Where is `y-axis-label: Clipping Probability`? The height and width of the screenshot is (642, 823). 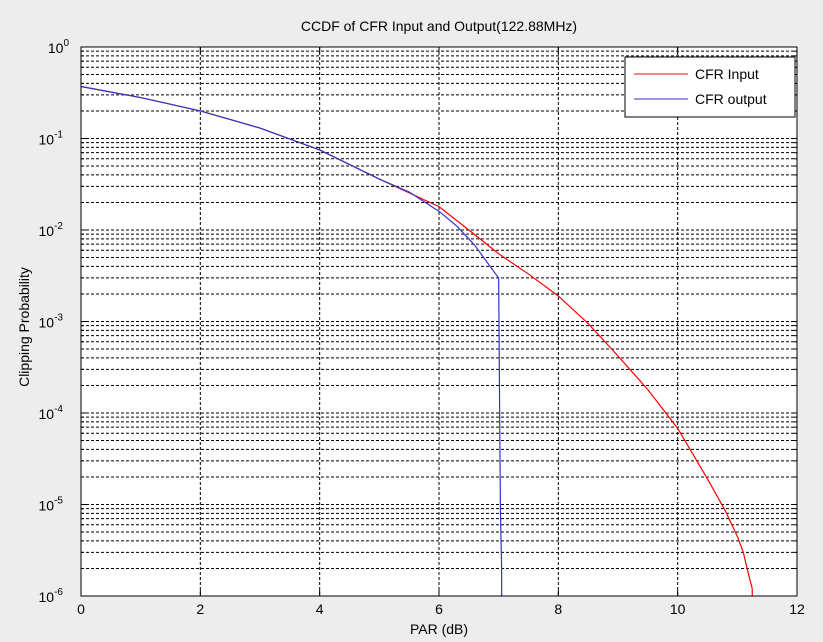 y-axis-label: Clipping Probability is located at coordinates (24, 327).